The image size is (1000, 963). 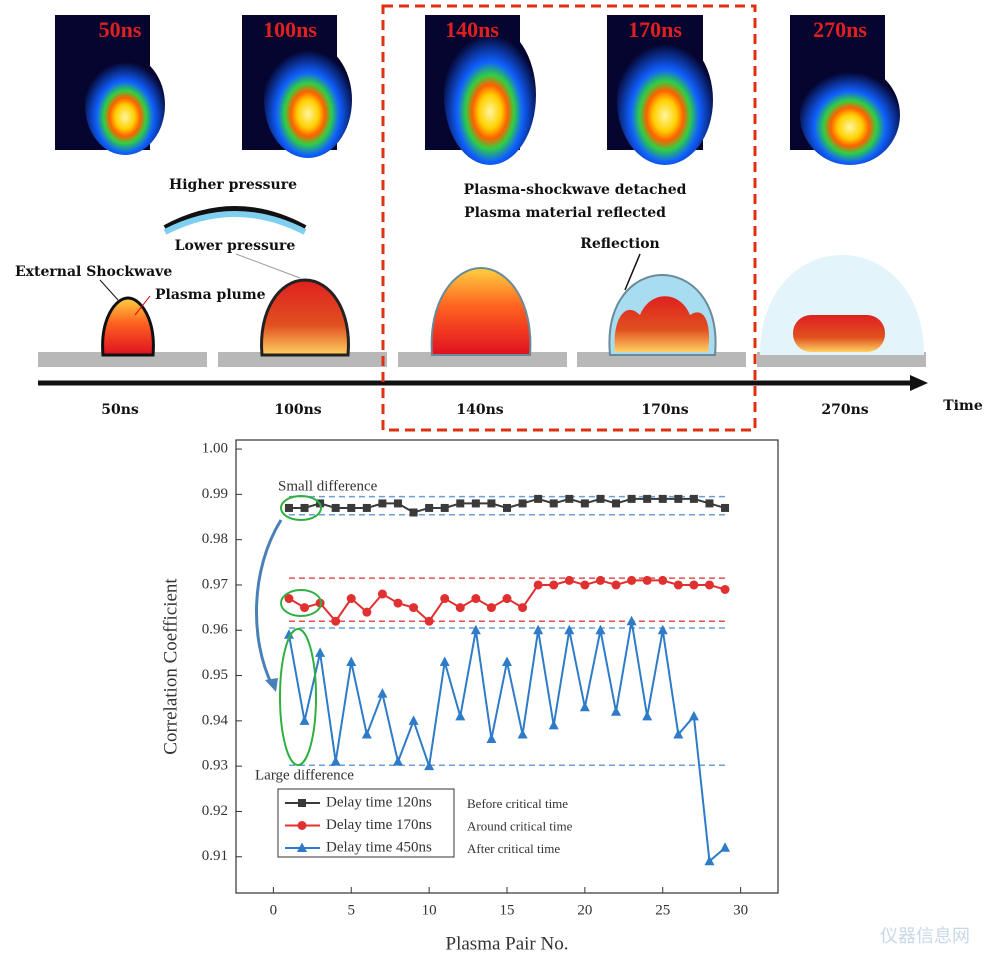 I want to click on legend-note: Before critical time, so click(x=517, y=803).